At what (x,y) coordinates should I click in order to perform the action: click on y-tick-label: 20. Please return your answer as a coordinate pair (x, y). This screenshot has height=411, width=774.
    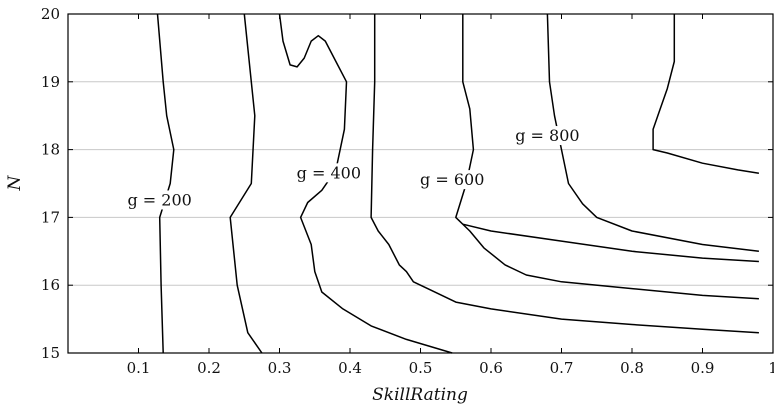
    Looking at the image, I should click on (50, 14).